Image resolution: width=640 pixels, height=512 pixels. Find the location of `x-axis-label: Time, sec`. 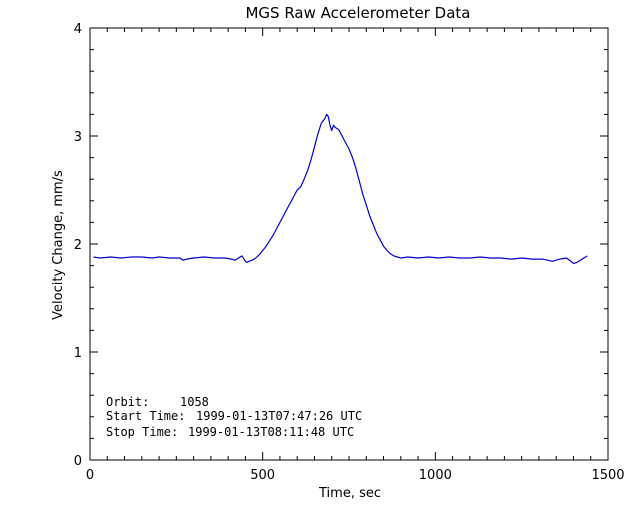

x-axis-label: Time, sec is located at coordinates (349, 493).